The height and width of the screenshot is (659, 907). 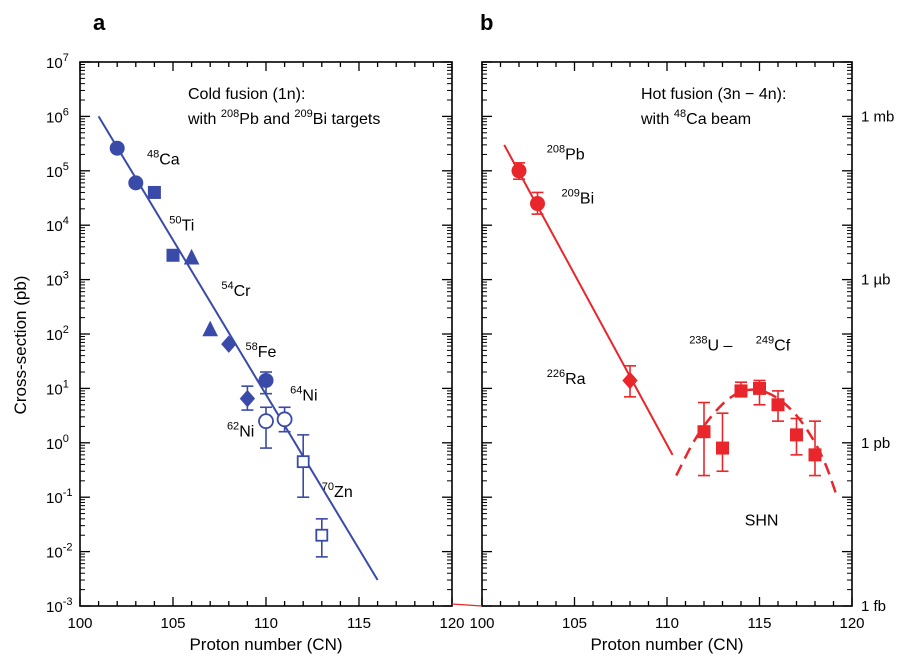 What do you see at coordinates (57, 443) in the screenshot?
I see `y-tick-label: 10⁰` at bounding box center [57, 443].